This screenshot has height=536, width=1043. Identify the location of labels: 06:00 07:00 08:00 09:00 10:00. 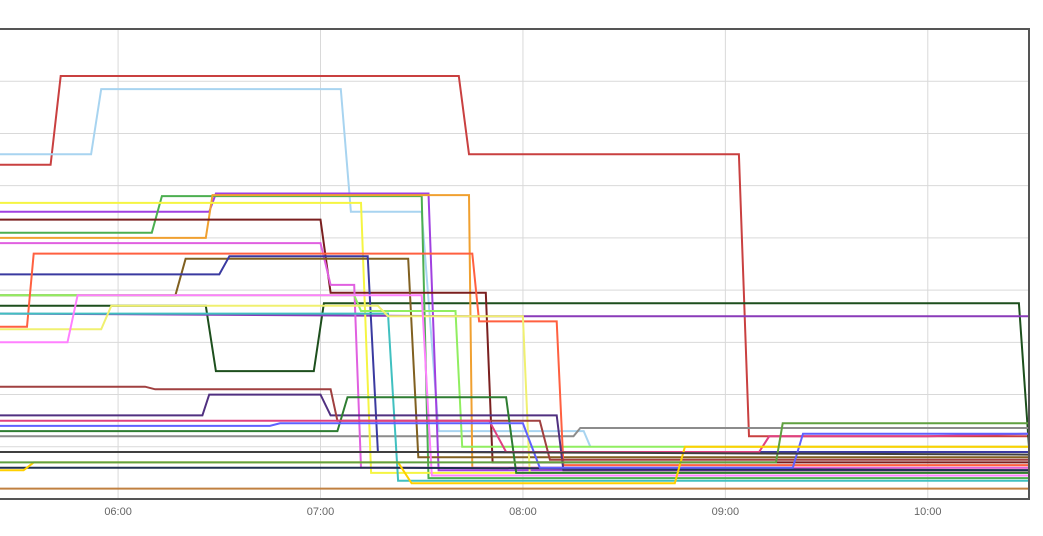
(522, 512).